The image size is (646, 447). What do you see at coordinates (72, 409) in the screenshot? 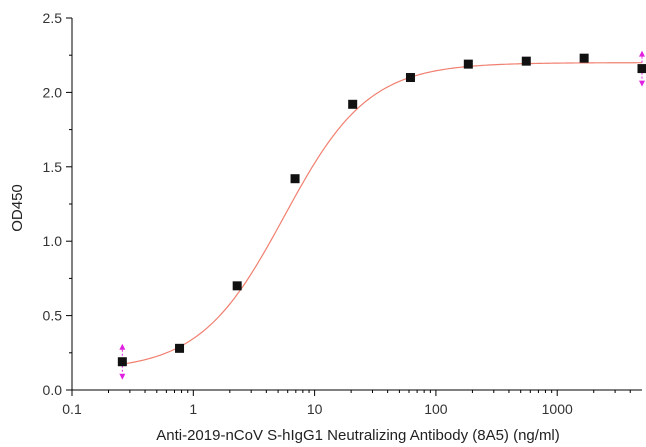
I see `x-tick-label: 0.1` at bounding box center [72, 409].